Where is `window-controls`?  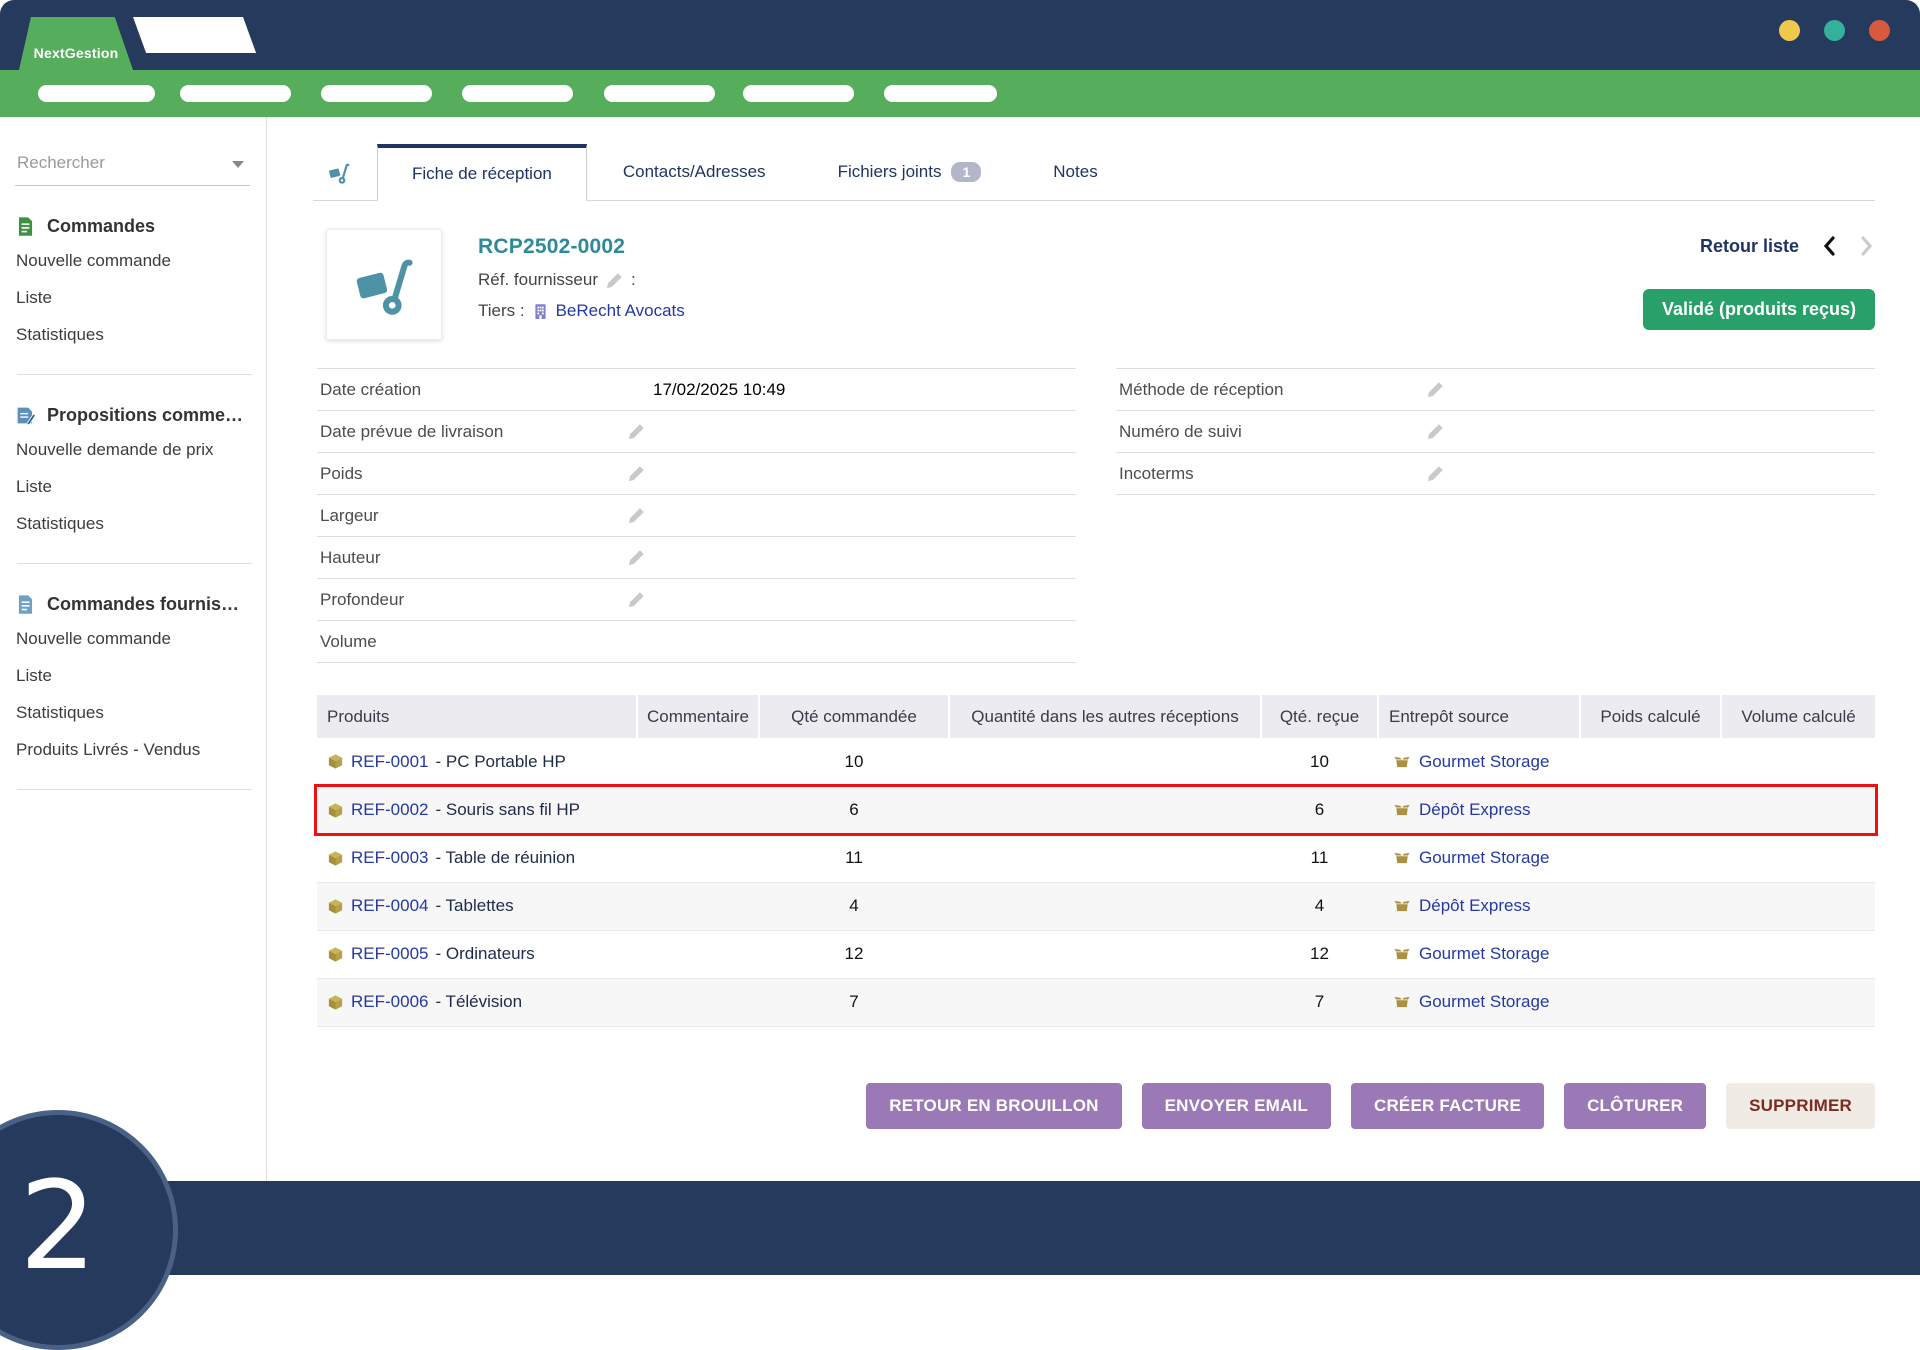 window-controls is located at coordinates (1834, 30).